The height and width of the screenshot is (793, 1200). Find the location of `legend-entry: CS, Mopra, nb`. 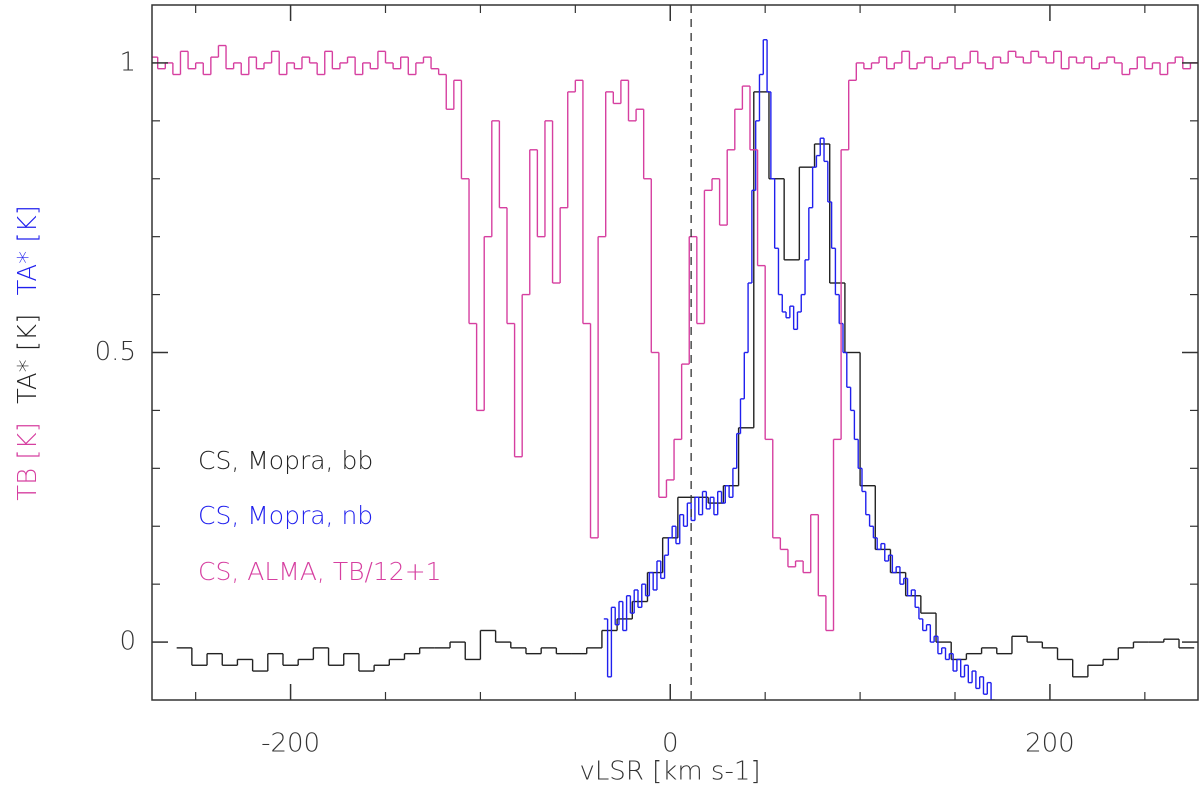

legend-entry: CS, Mopra, nb is located at coordinates (285, 515).